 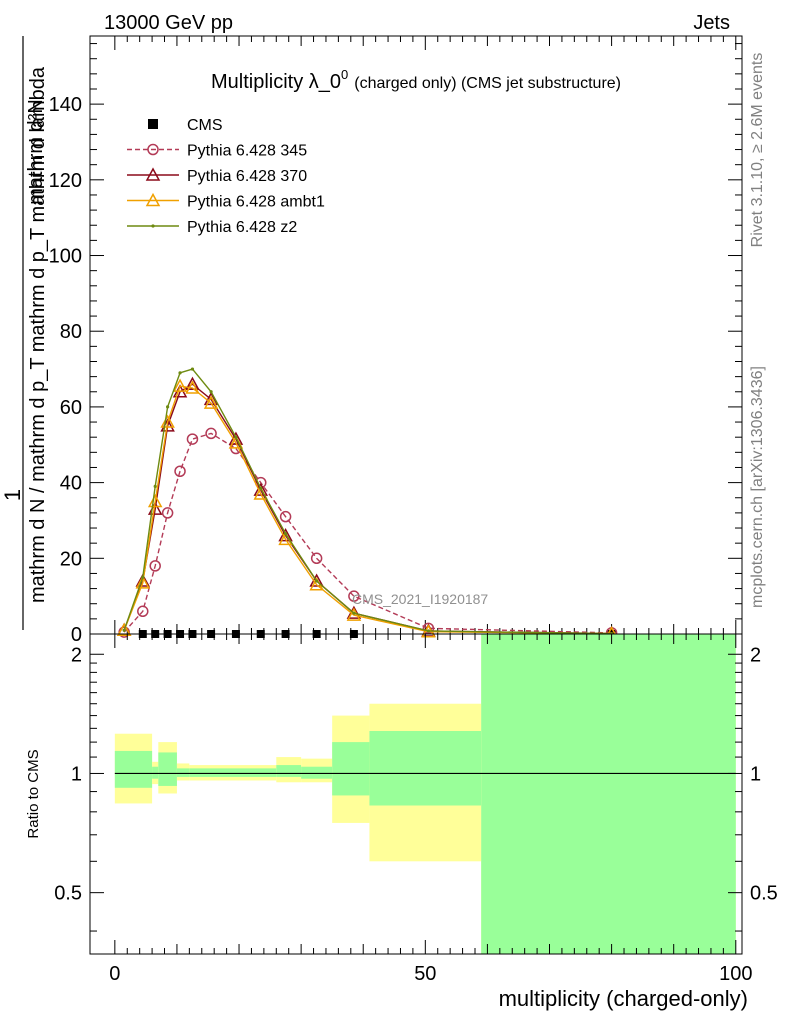 I want to click on ratio-ytick-label-right: 1, so click(x=755, y=774).